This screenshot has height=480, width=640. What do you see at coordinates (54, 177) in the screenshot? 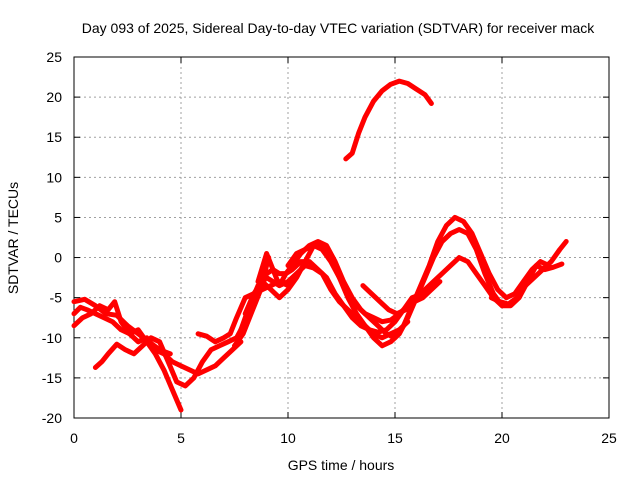
I see `y-tick-label: 10` at bounding box center [54, 177].